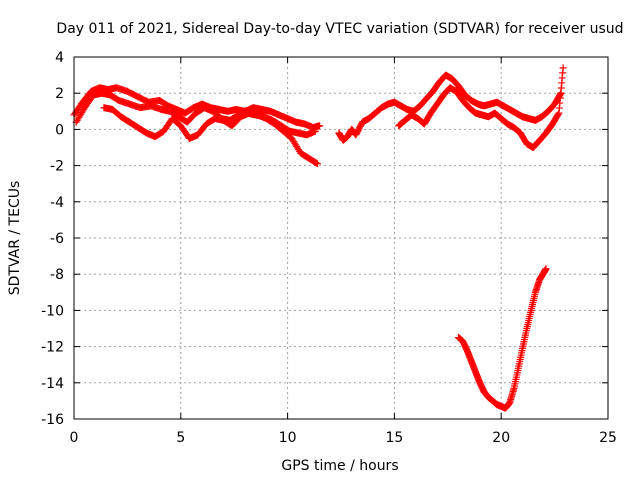 The width and height of the screenshot is (640, 480). Describe the element at coordinates (57, 203) in the screenshot. I see `y-tick-label: -4` at that location.